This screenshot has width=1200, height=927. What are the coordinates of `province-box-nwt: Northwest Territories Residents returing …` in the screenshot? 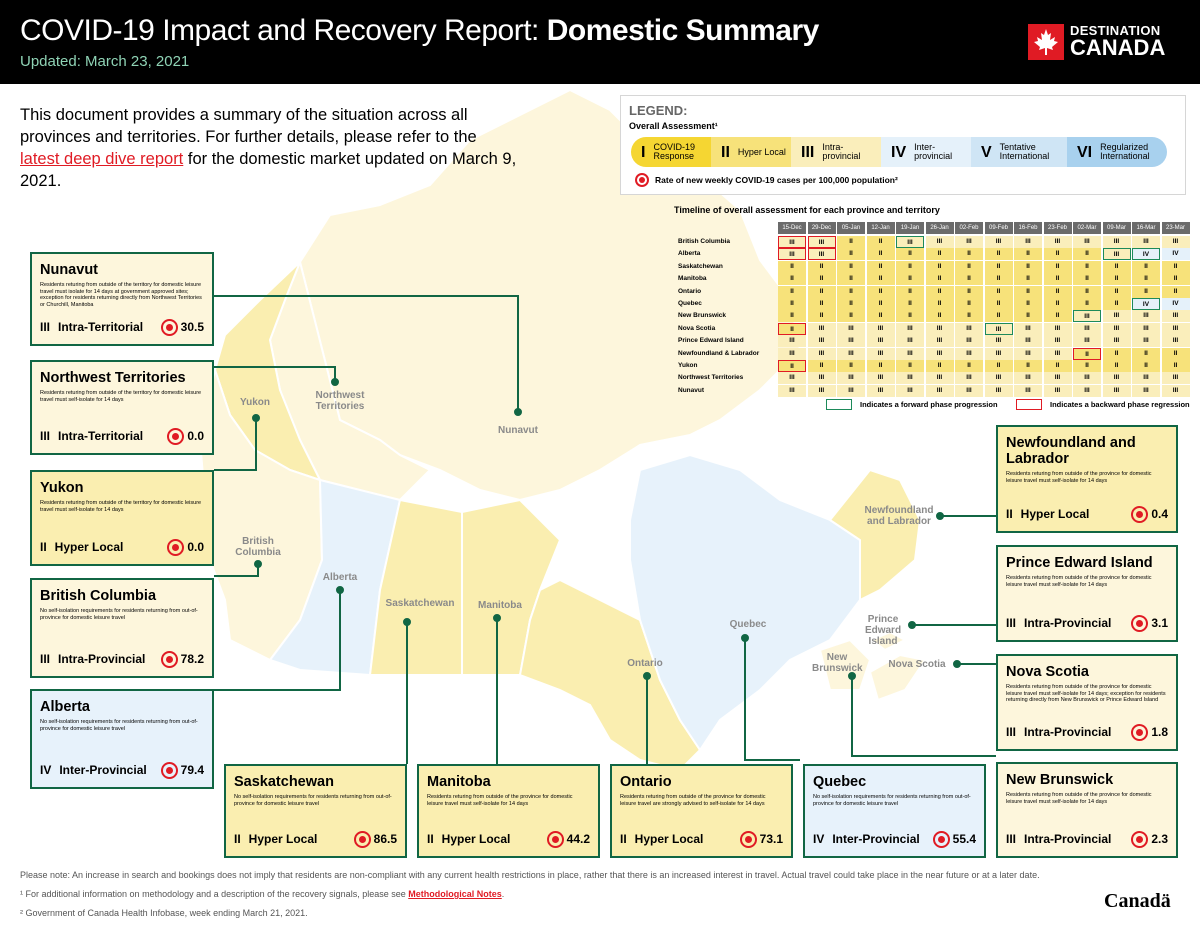 It's located at (122, 407).